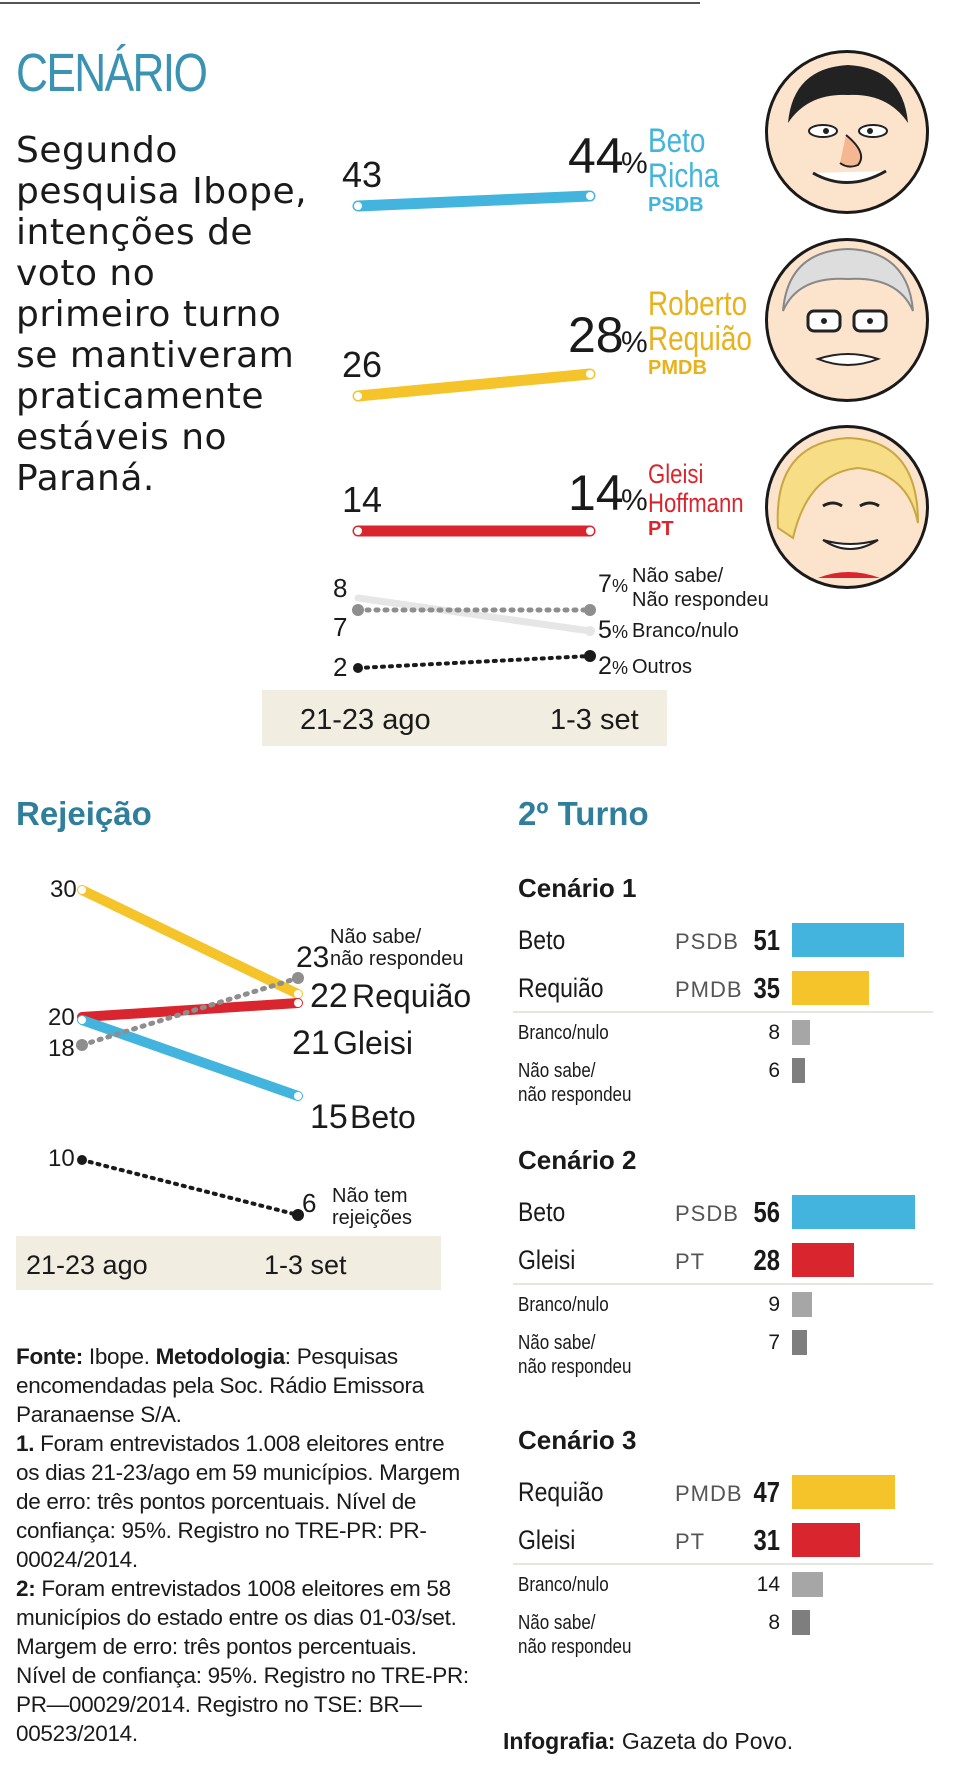 The width and height of the screenshot is (960, 1767). I want to click on scenario-nao-sabe-value: 7, so click(774, 1342).